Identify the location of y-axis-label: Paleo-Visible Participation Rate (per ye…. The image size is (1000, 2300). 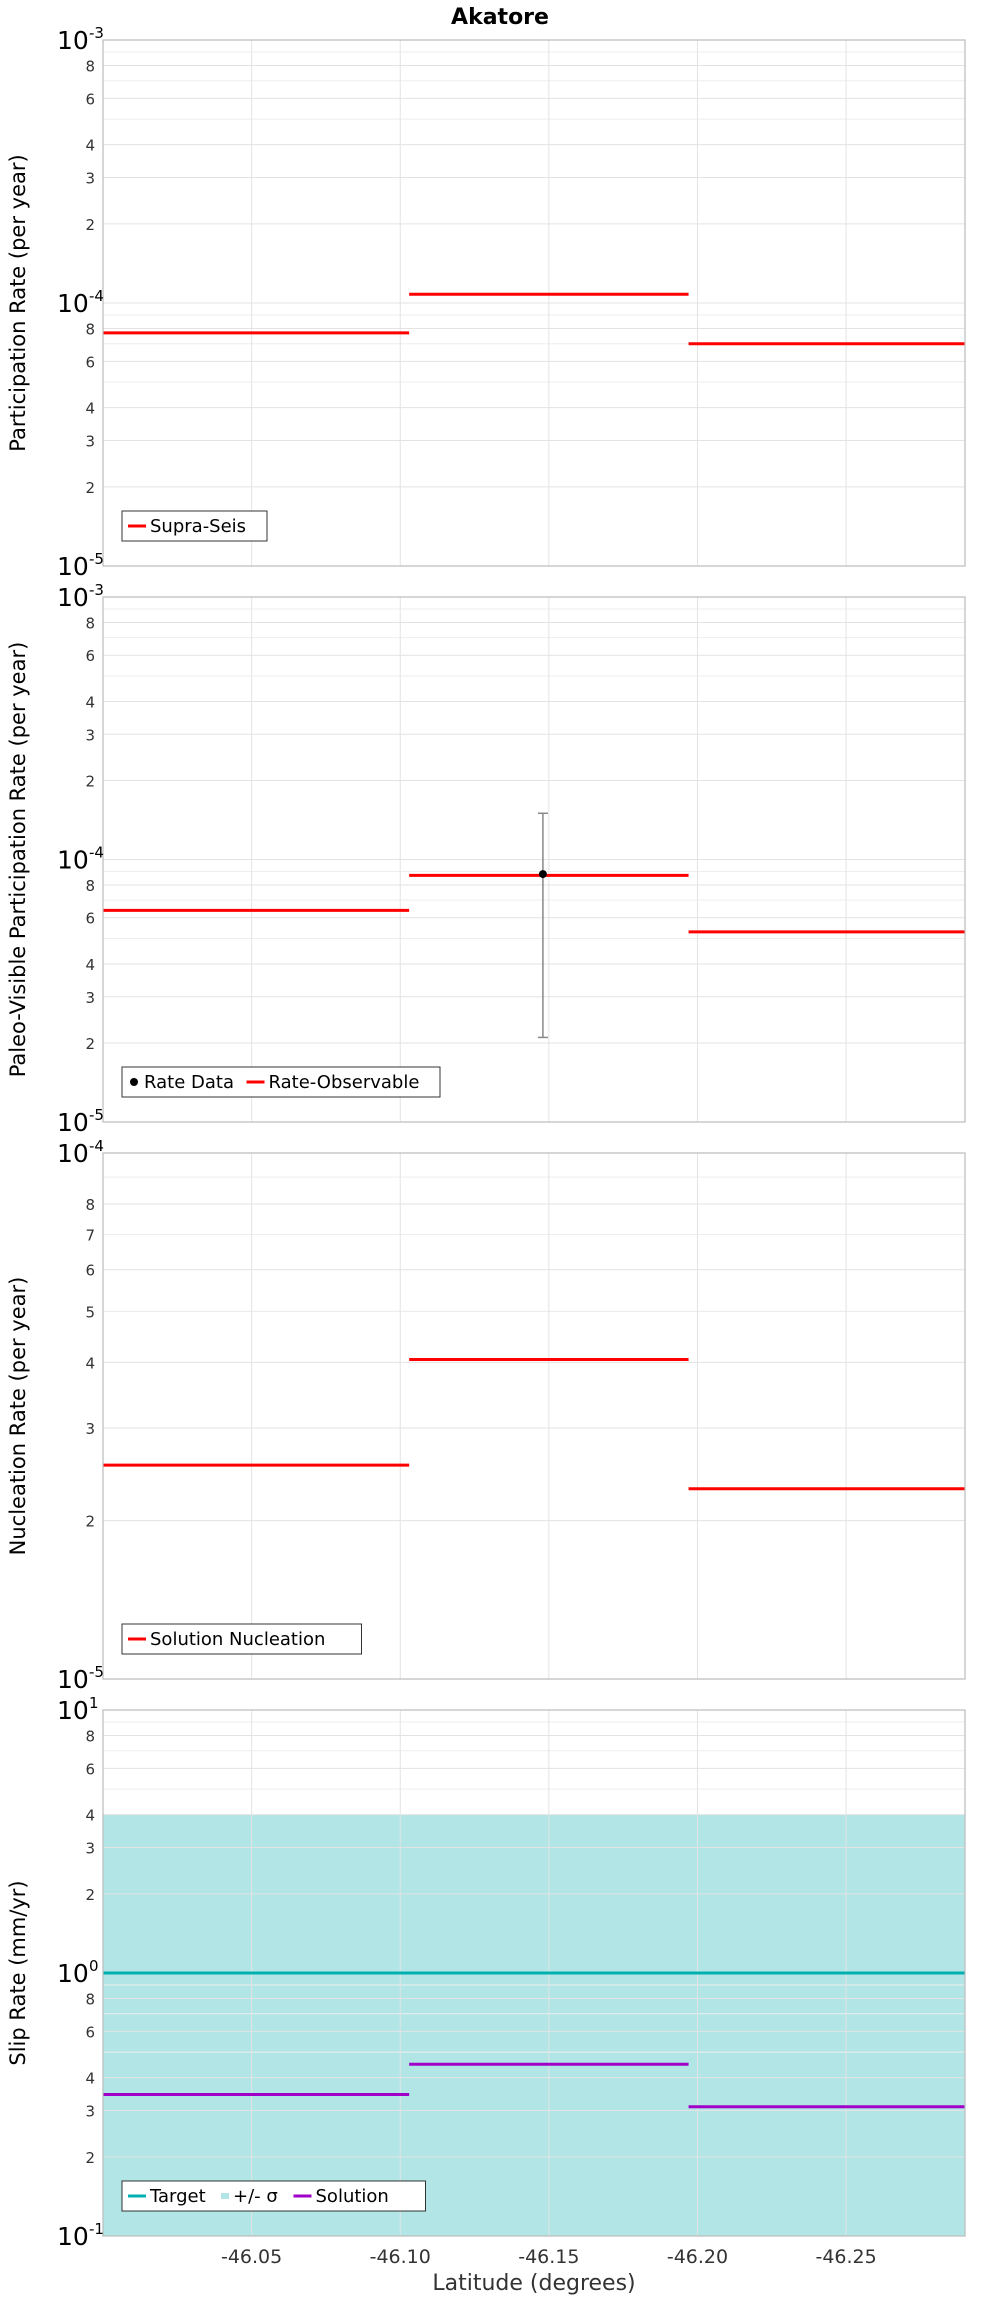
(18, 860).